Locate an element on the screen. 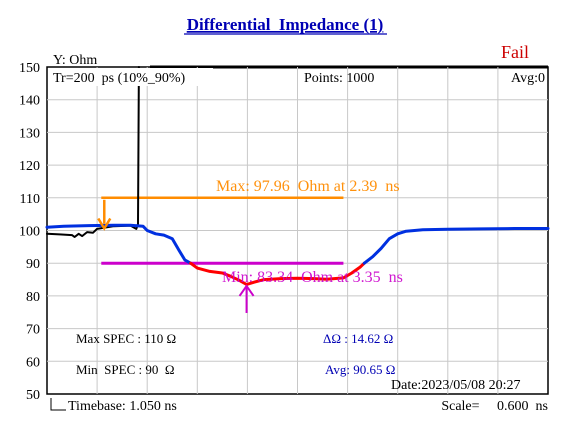 The width and height of the screenshot is (571, 430). max-arrow-head is located at coordinates (104, 224).